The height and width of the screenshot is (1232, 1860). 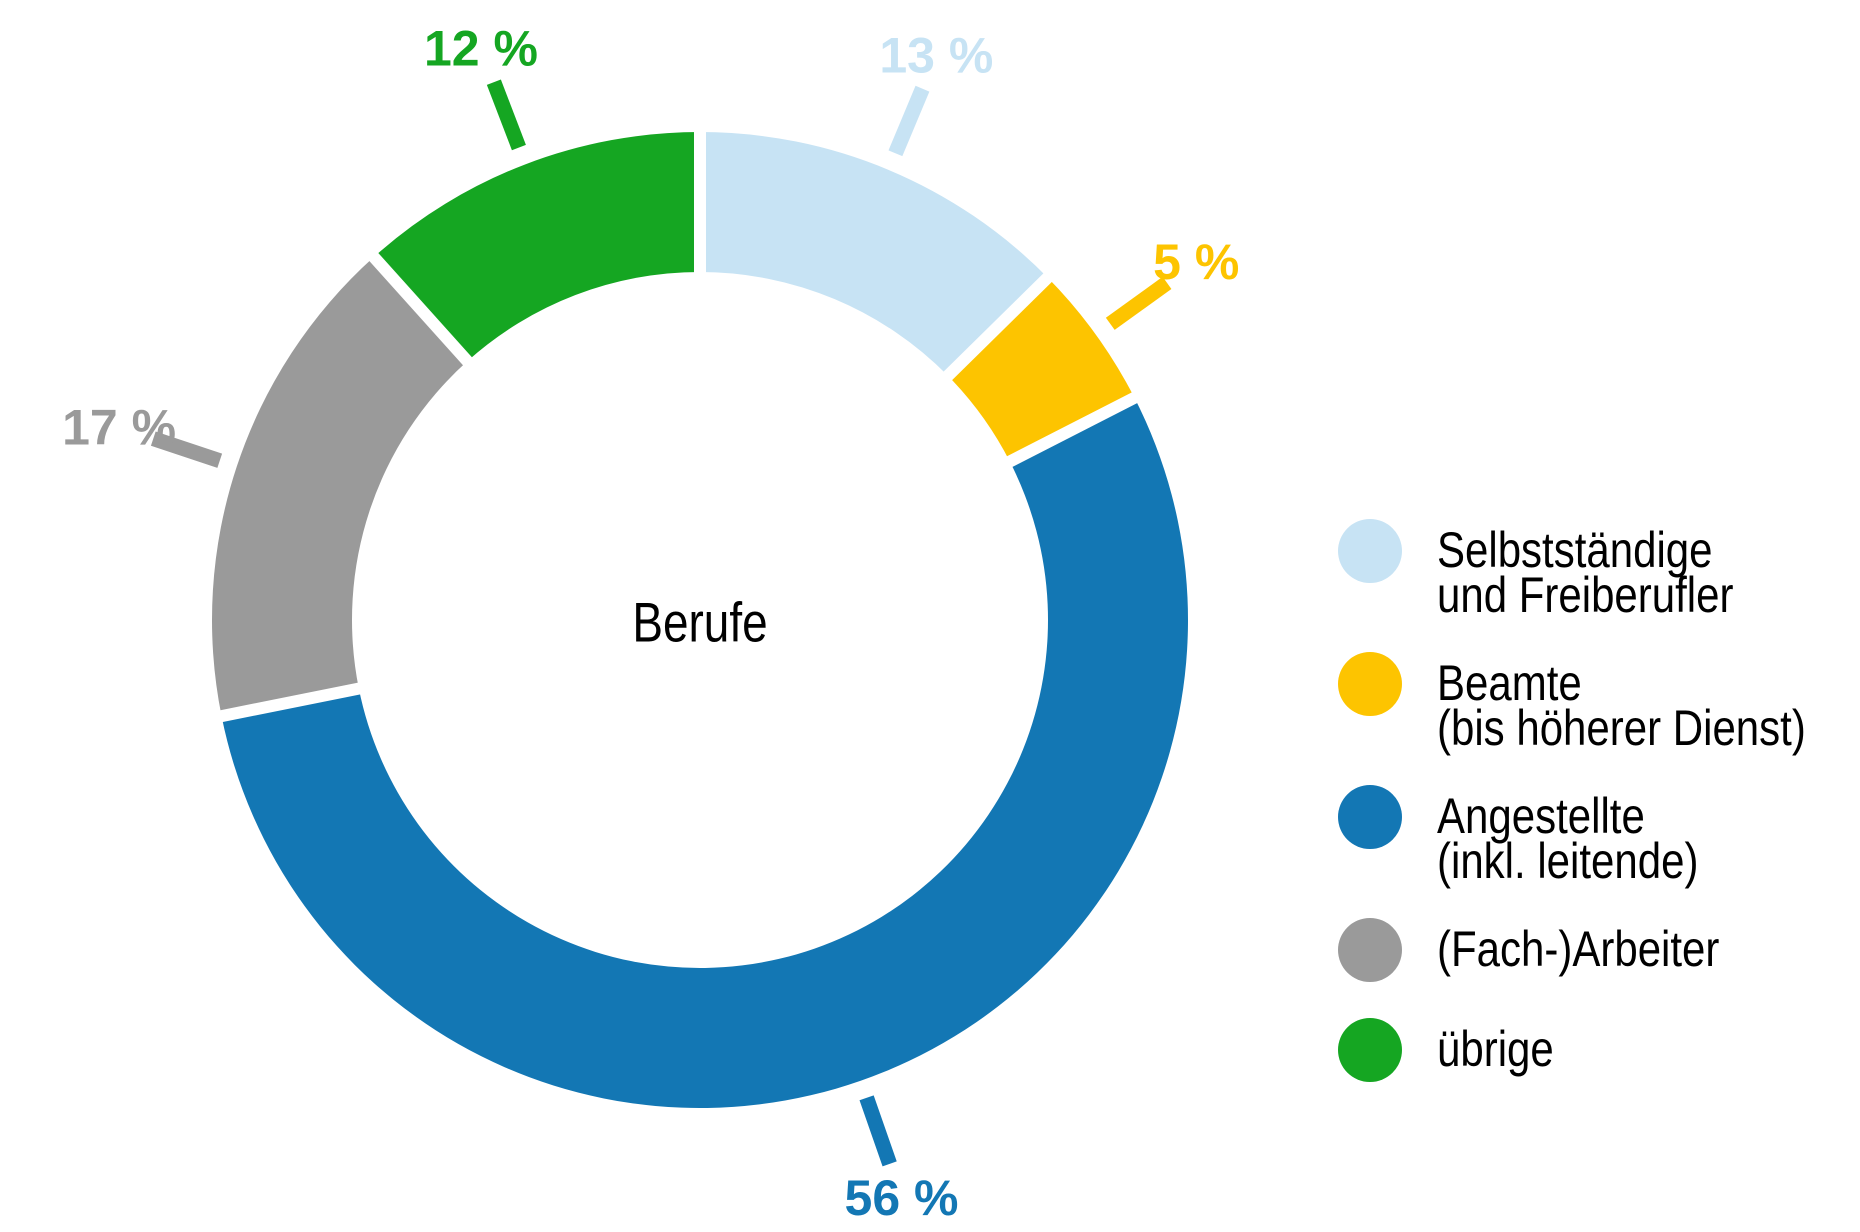 What do you see at coordinates (481, 49) in the screenshot?
I see `value-label-4: 12 %` at bounding box center [481, 49].